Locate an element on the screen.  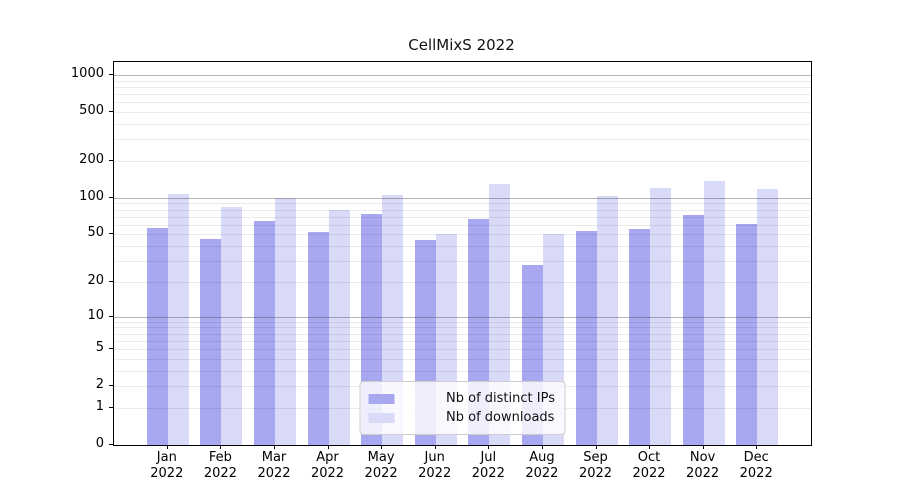
bar-downloads-feb is located at coordinates (232, 326).